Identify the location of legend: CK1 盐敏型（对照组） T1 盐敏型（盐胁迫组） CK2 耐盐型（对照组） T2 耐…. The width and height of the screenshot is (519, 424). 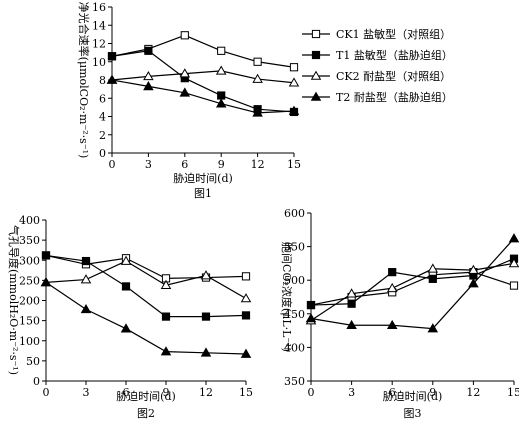
(377, 65).